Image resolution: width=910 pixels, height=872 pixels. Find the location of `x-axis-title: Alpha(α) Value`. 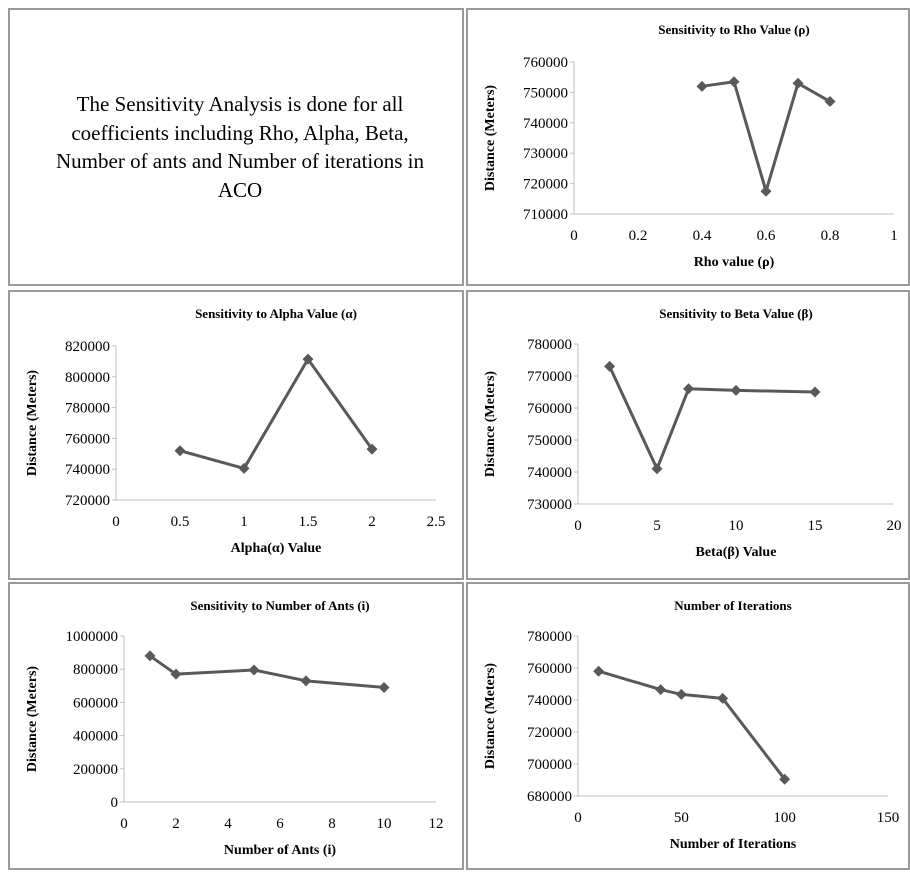

x-axis-title: Alpha(α) Value is located at coordinates (276, 548).